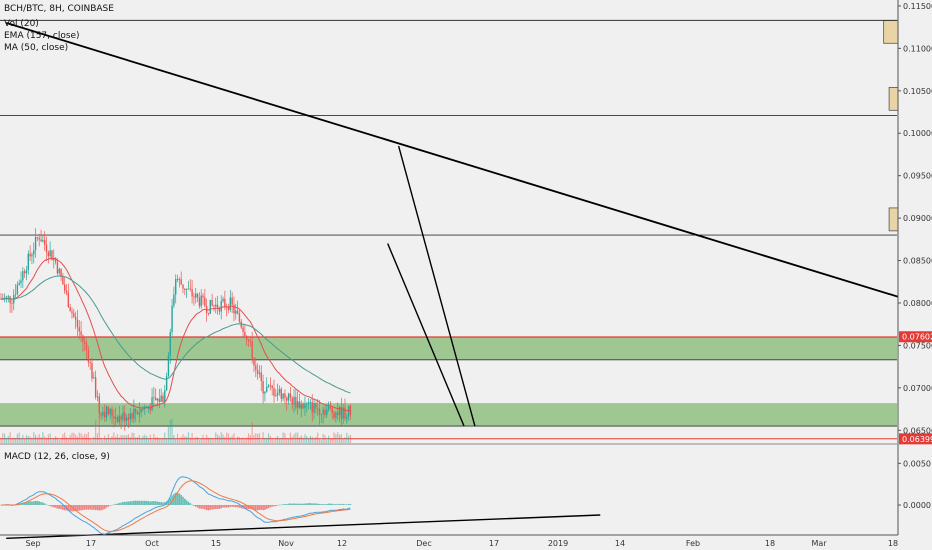 Image resolution: width=932 pixels, height=550 pixels. I want to click on ma-indicator-label: MA (50, close), so click(36, 48).